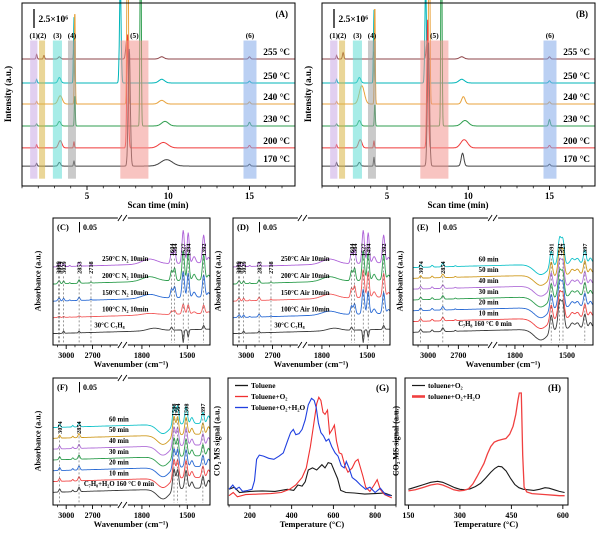  I want to click on panel-h-ylabel: CO₂ MS signal (a.u.), so click(396, 441).